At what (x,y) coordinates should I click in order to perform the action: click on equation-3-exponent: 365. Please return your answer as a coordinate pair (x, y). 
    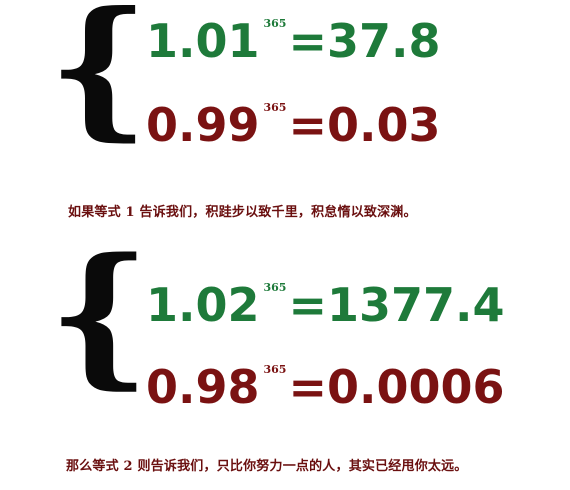
    Looking at the image, I should click on (275, 287).